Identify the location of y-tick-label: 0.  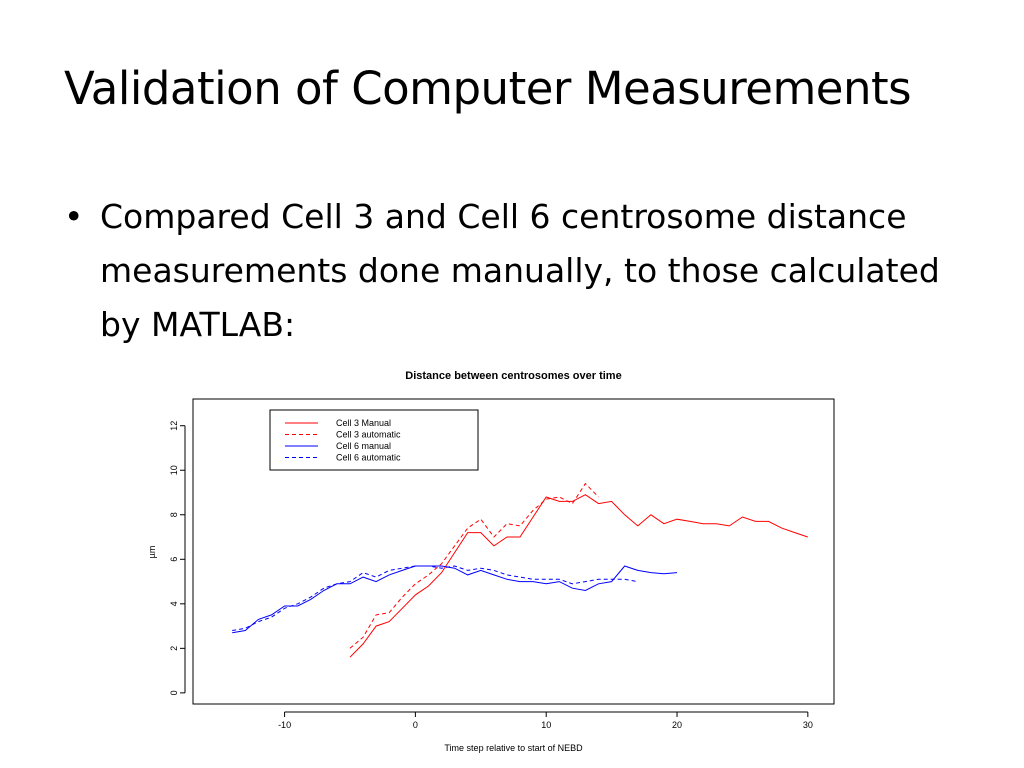
(174, 692).